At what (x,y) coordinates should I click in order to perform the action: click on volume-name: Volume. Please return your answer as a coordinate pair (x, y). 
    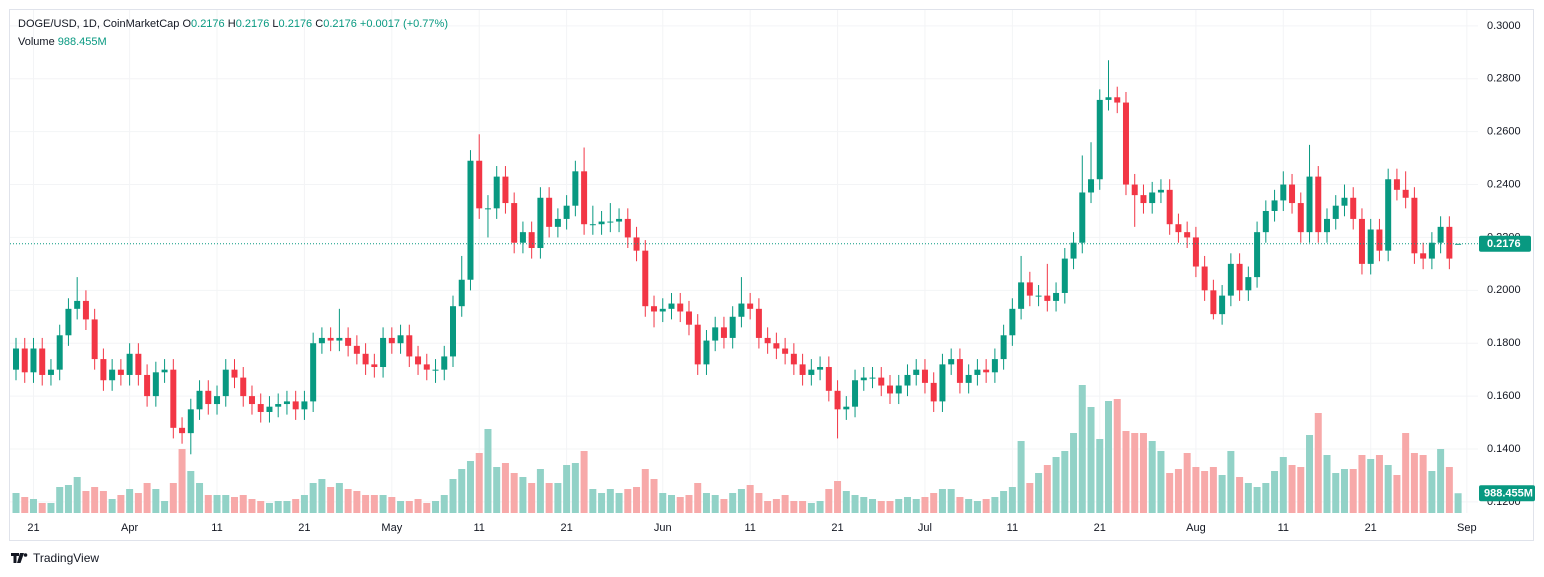
    Looking at the image, I should click on (36, 42).